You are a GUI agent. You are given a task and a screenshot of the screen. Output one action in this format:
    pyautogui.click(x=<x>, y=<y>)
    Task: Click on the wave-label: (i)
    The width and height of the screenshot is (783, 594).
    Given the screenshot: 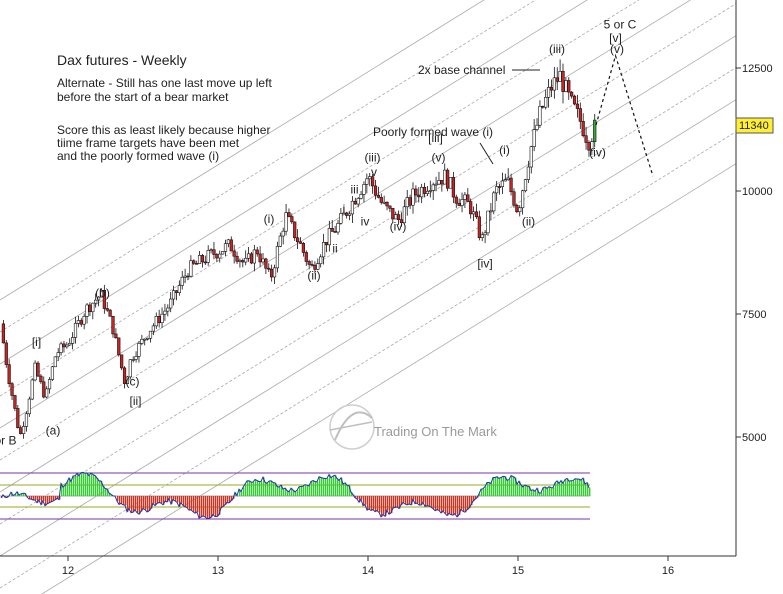 What is the action you would take?
    pyautogui.click(x=269, y=219)
    